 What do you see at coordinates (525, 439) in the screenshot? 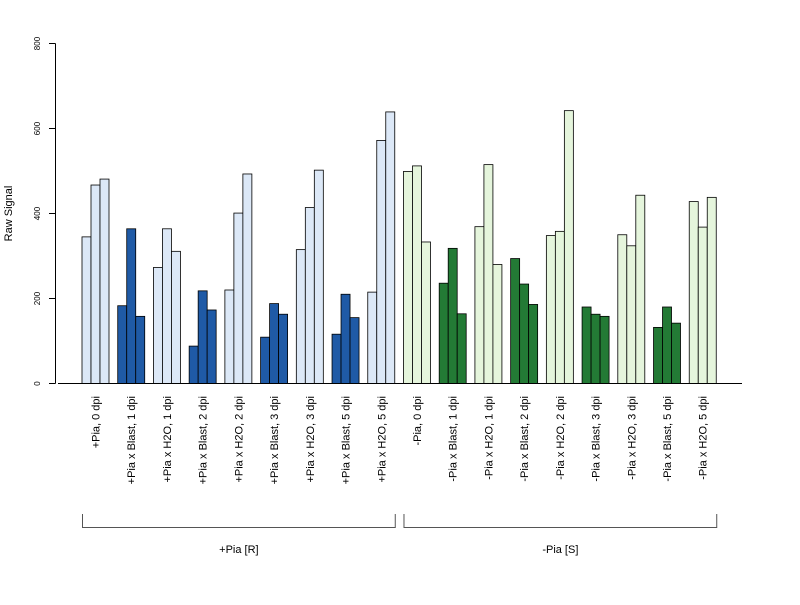
I see `x-tick-label: -Pia x Blast, 2 dpi` at bounding box center [525, 439].